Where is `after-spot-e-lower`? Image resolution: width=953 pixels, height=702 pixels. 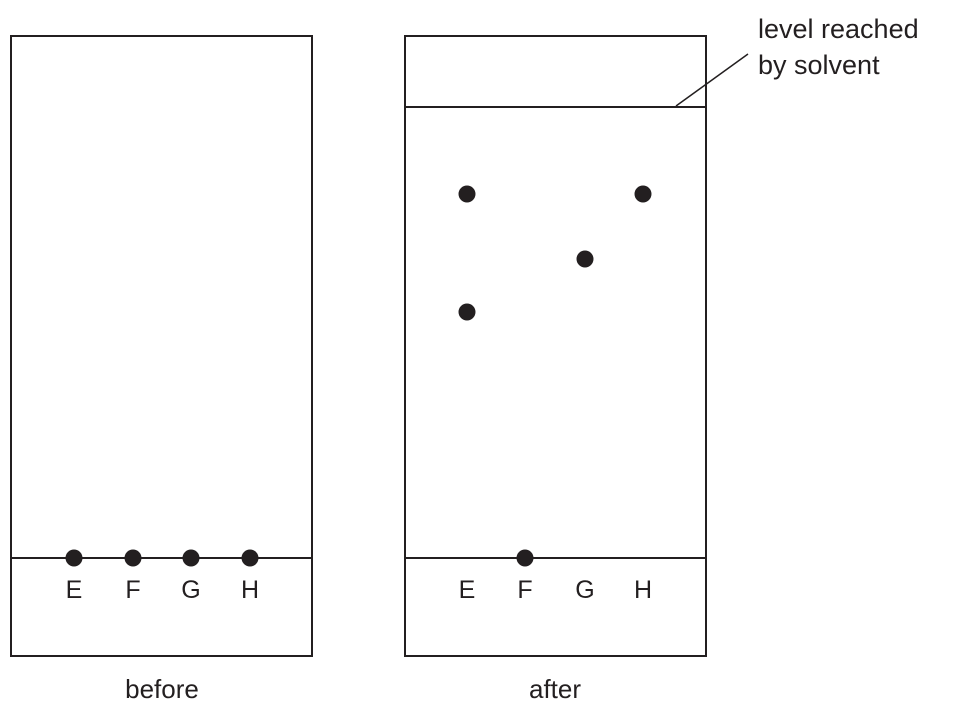
after-spot-e-lower is located at coordinates (467, 312).